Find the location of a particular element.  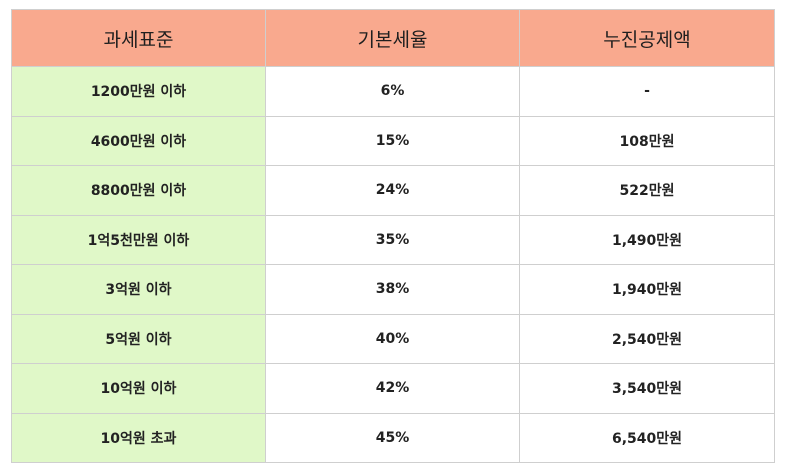

deduction-cell: 6,540만원 is located at coordinates (647, 437).